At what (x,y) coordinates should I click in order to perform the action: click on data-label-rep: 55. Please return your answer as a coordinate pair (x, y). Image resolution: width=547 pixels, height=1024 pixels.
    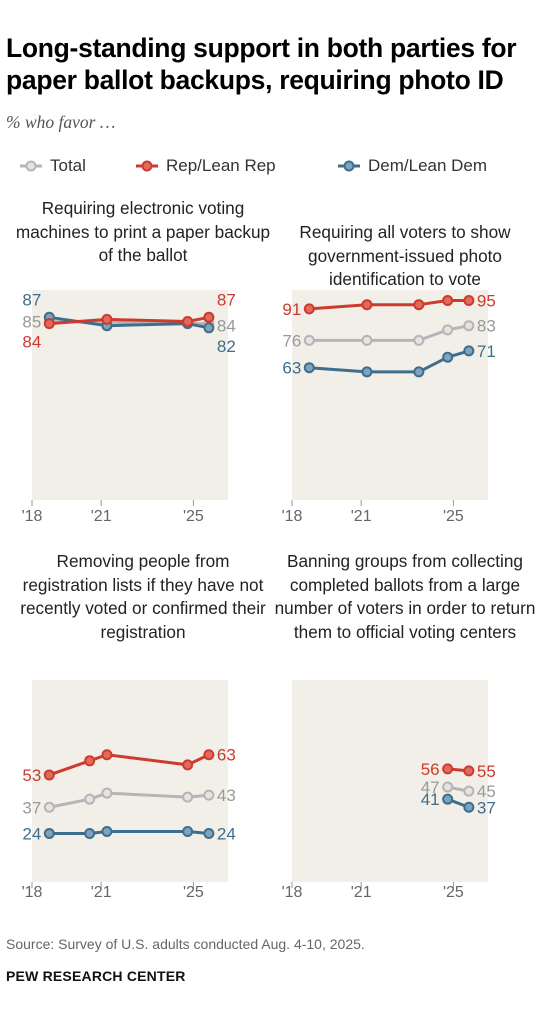
    Looking at the image, I should click on (486, 771).